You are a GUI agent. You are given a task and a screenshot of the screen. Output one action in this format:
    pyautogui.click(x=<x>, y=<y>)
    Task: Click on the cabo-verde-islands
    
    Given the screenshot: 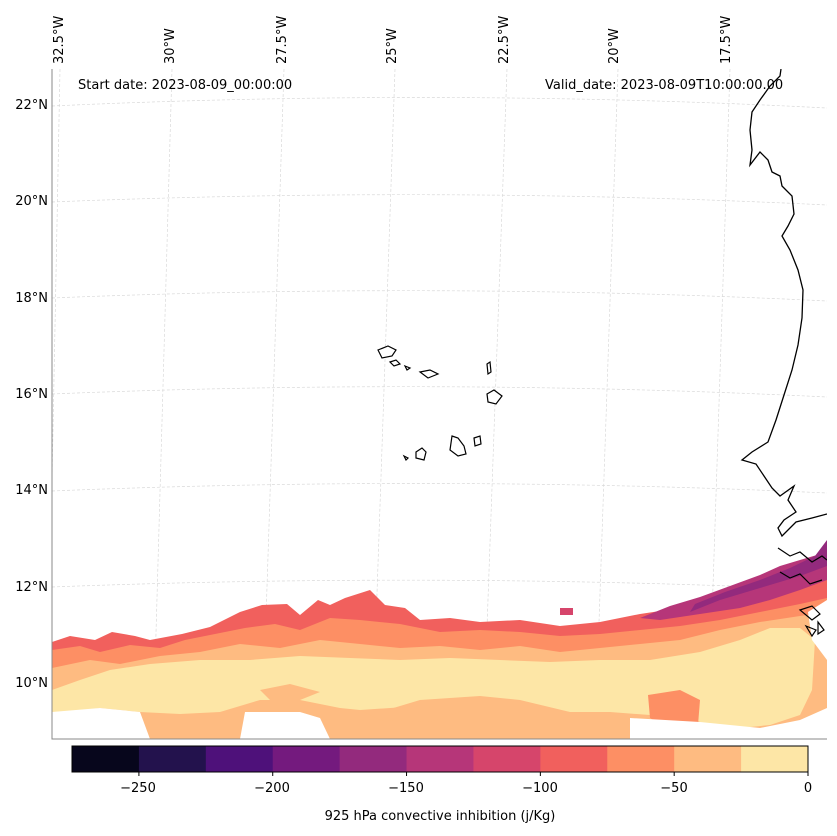 What is the action you would take?
    pyautogui.click(x=440, y=403)
    